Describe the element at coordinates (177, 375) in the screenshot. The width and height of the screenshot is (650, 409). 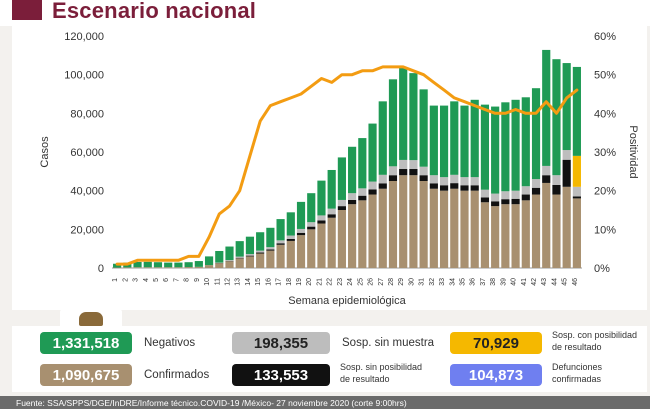
I see `confirmados-label: Confirmados` at that location.